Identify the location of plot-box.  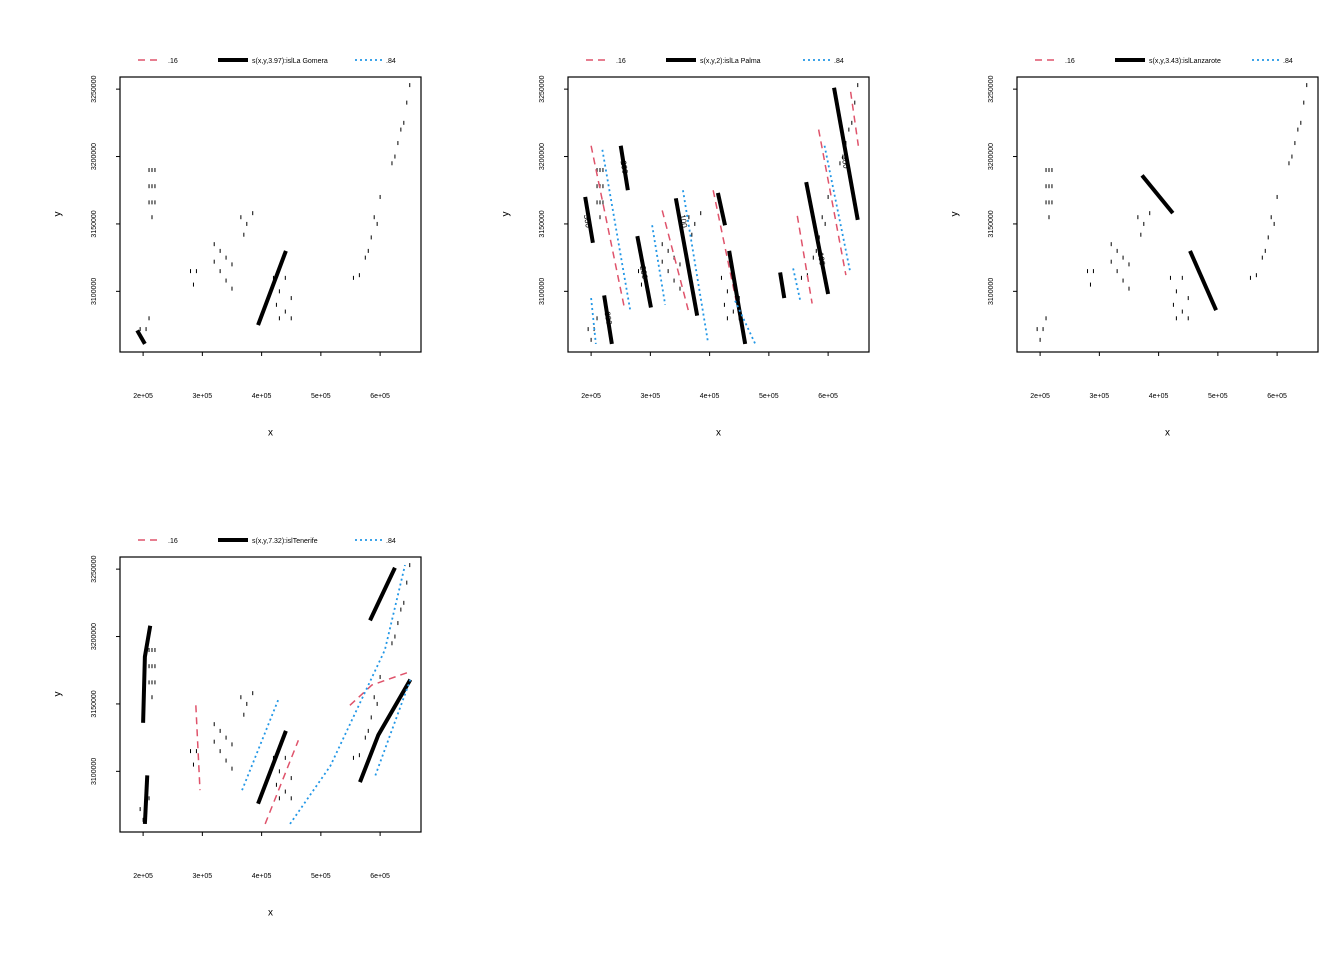
(270, 214).